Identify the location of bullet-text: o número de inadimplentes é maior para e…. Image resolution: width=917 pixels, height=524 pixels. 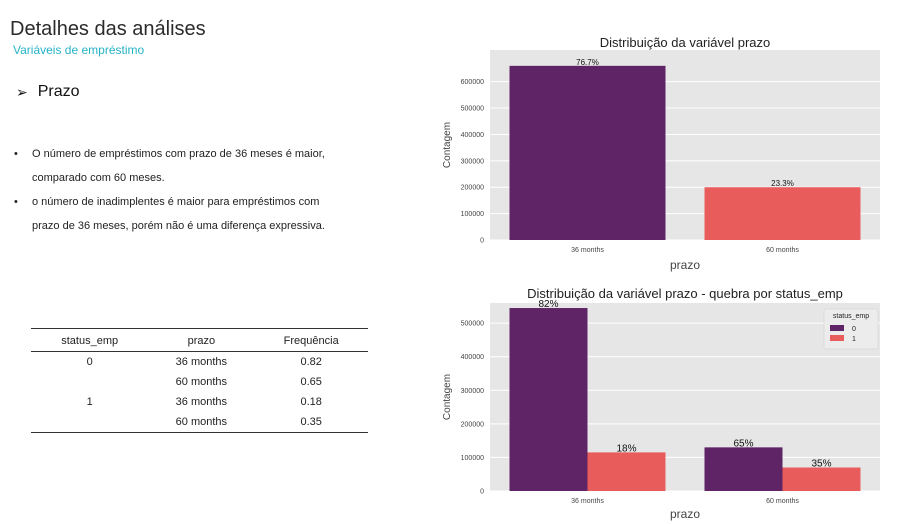
(178, 214).